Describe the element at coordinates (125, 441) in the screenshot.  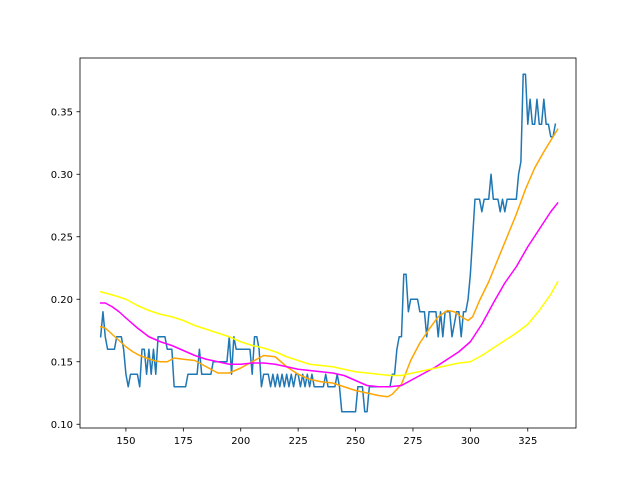
I see `x-tick-label: 150` at that location.